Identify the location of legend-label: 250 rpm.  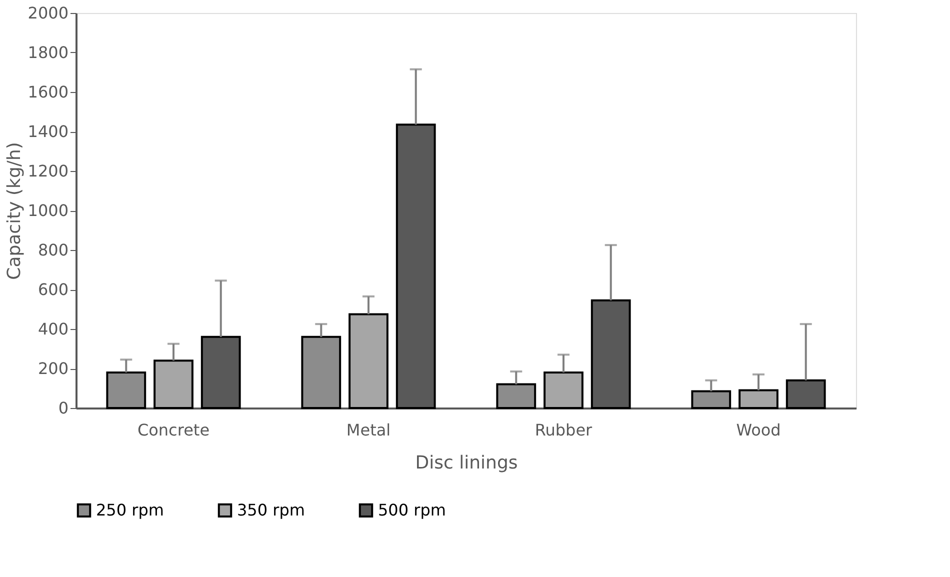
(130, 510).